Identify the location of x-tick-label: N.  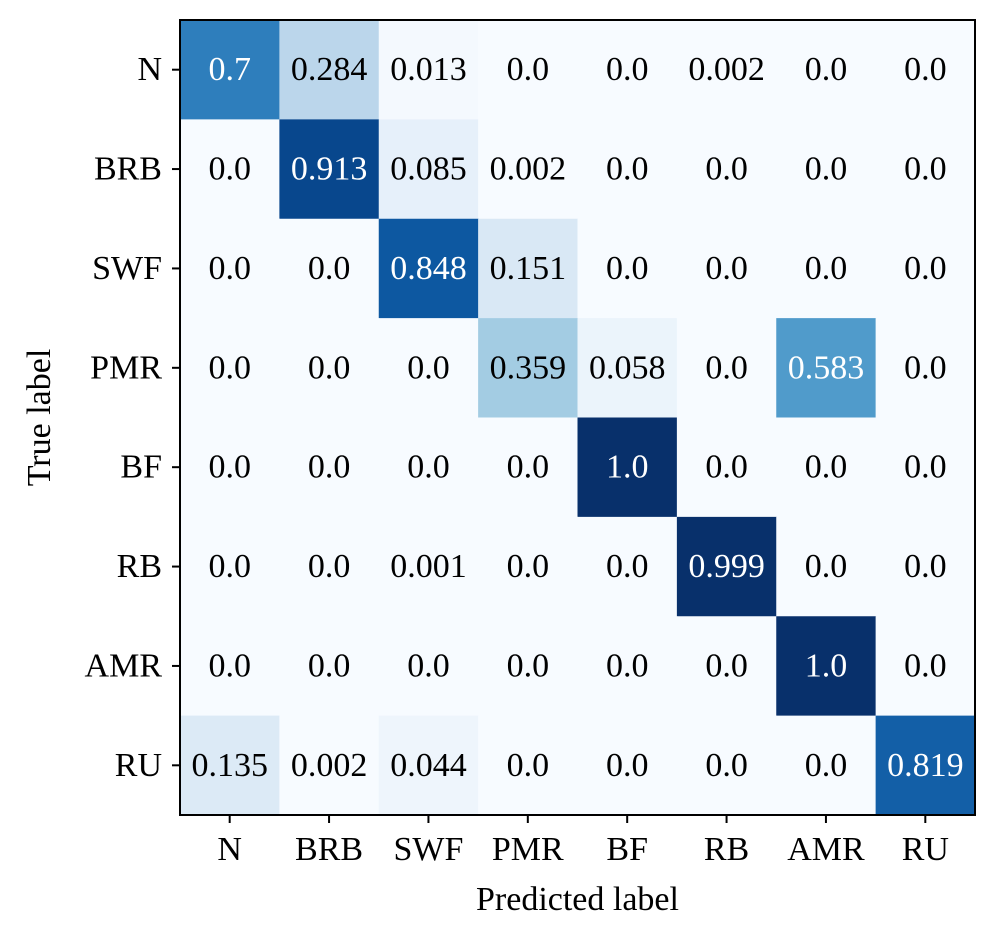
(229, 849).